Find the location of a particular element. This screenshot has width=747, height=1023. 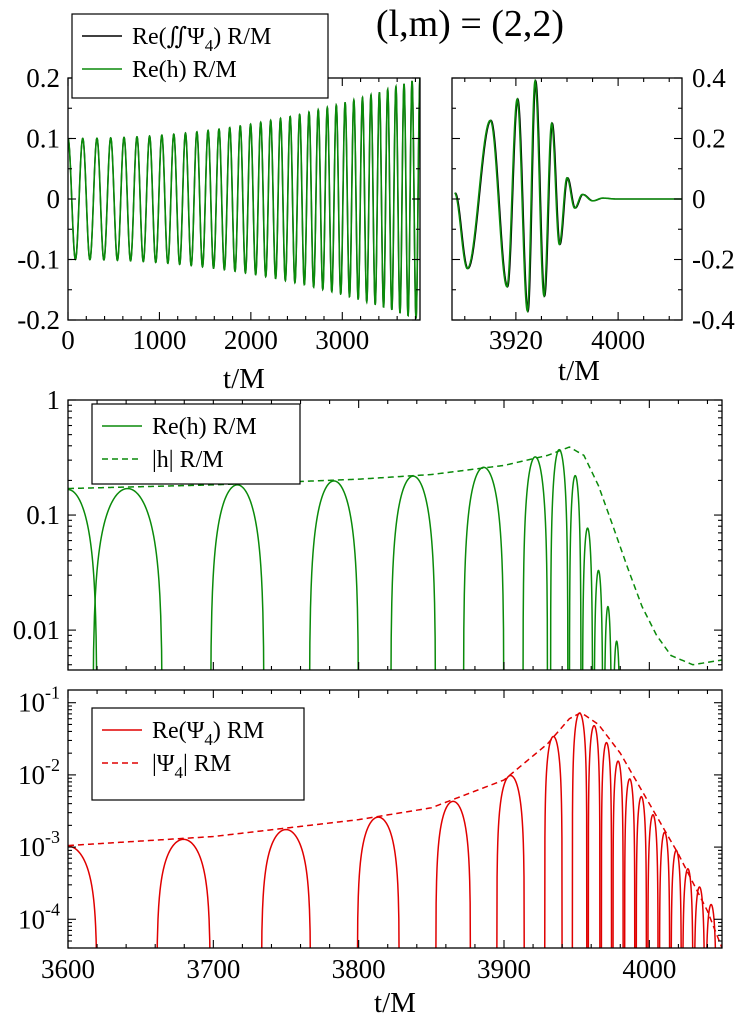

figure-title: (l,m) = (2,2) is located at coordinates (470, 24).